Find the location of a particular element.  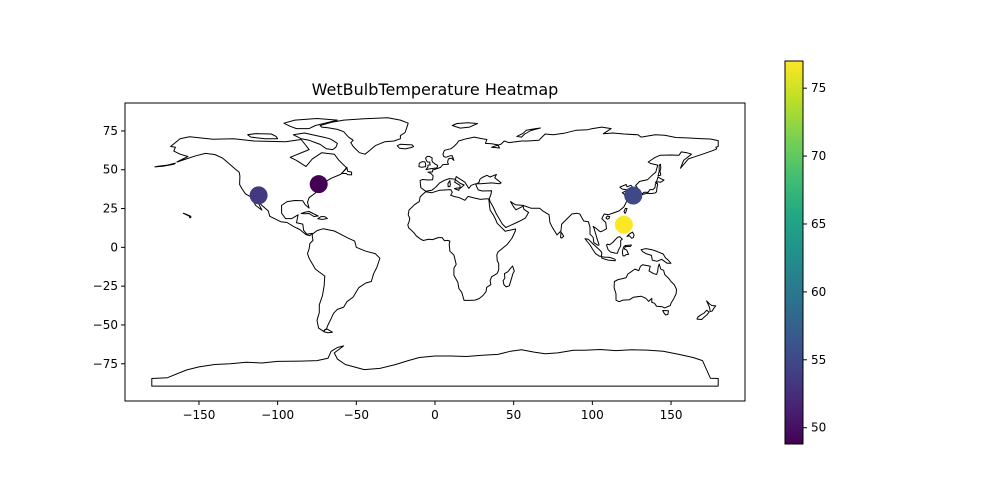

coastline-great-britain is located at coordinates (432, 163).